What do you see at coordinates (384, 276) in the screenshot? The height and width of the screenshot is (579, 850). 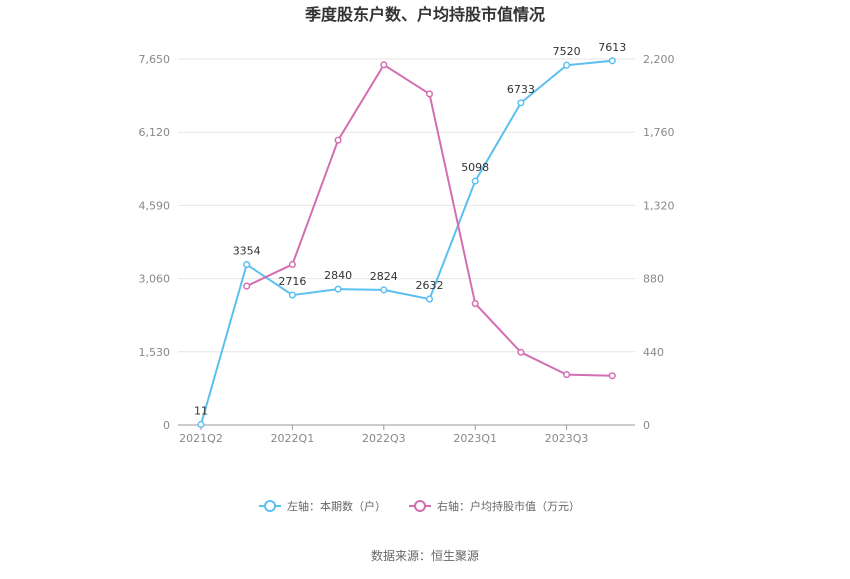 I see `data-label: 2824` at bounding box center [384, 276].